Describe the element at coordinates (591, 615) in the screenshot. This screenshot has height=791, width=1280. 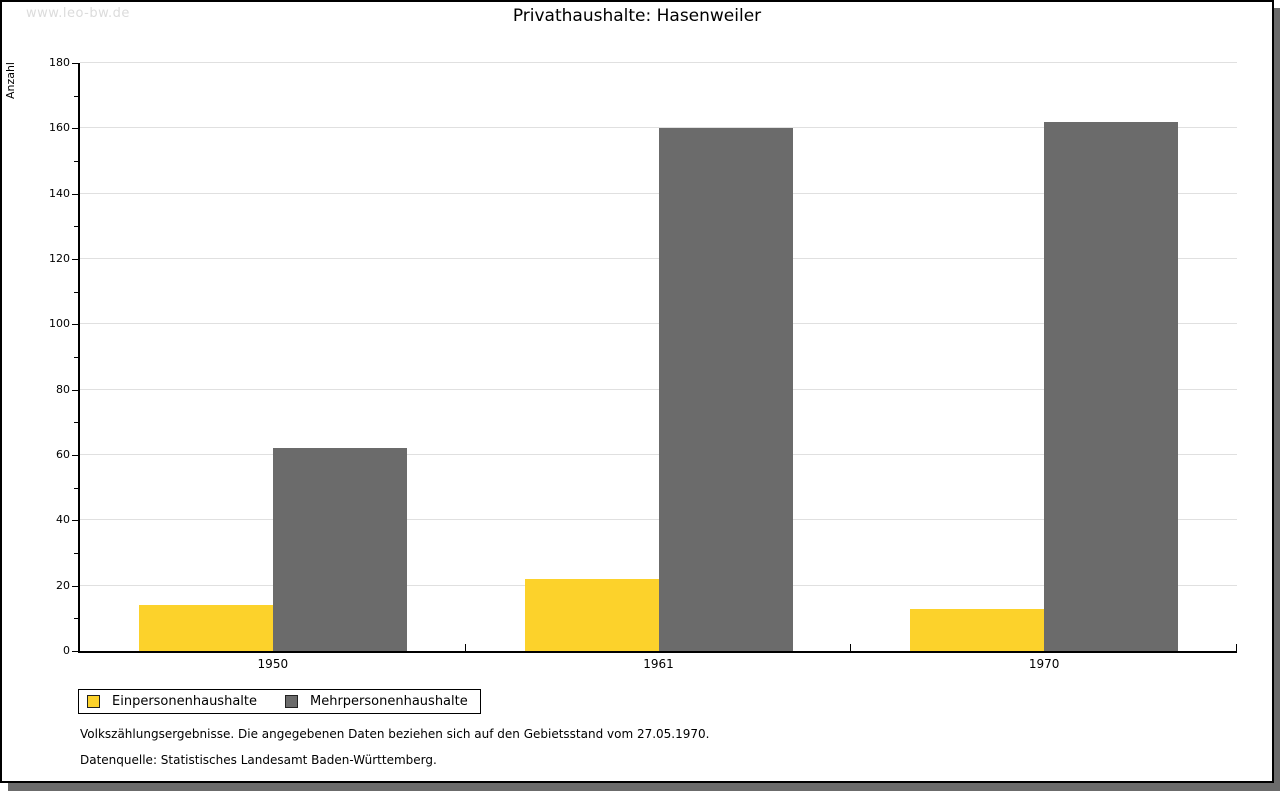
I see `bar-1961-einpersonenhaushalte` at that location.